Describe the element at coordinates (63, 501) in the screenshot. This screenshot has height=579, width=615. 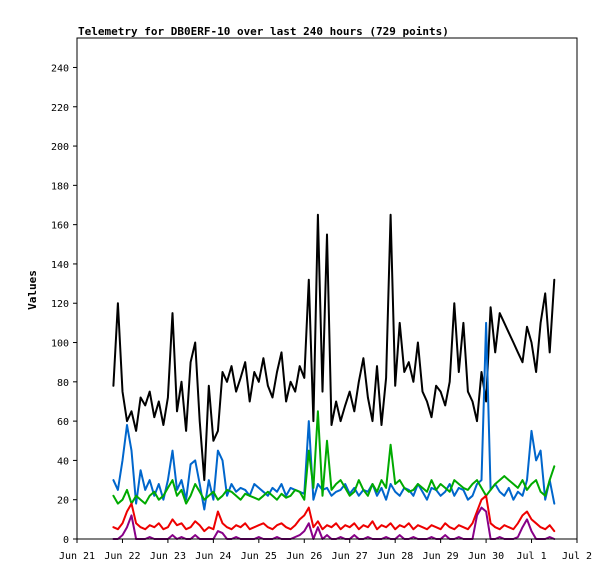
I see `y-tick-label: 20` at that location.